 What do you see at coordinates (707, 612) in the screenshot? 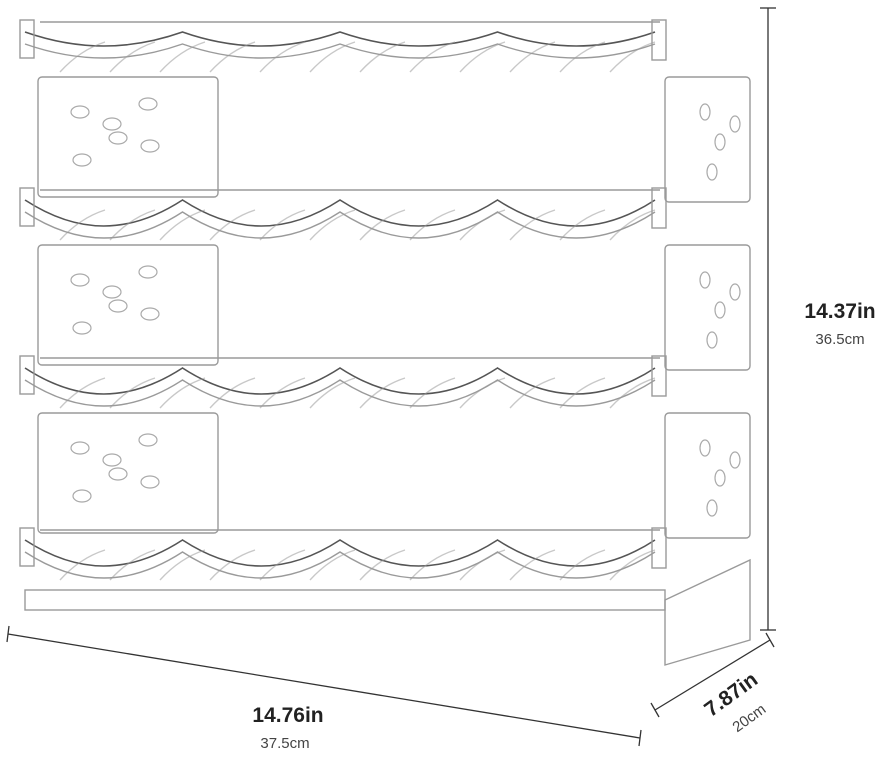
I see `base-side` at bounding box center [707, 612].